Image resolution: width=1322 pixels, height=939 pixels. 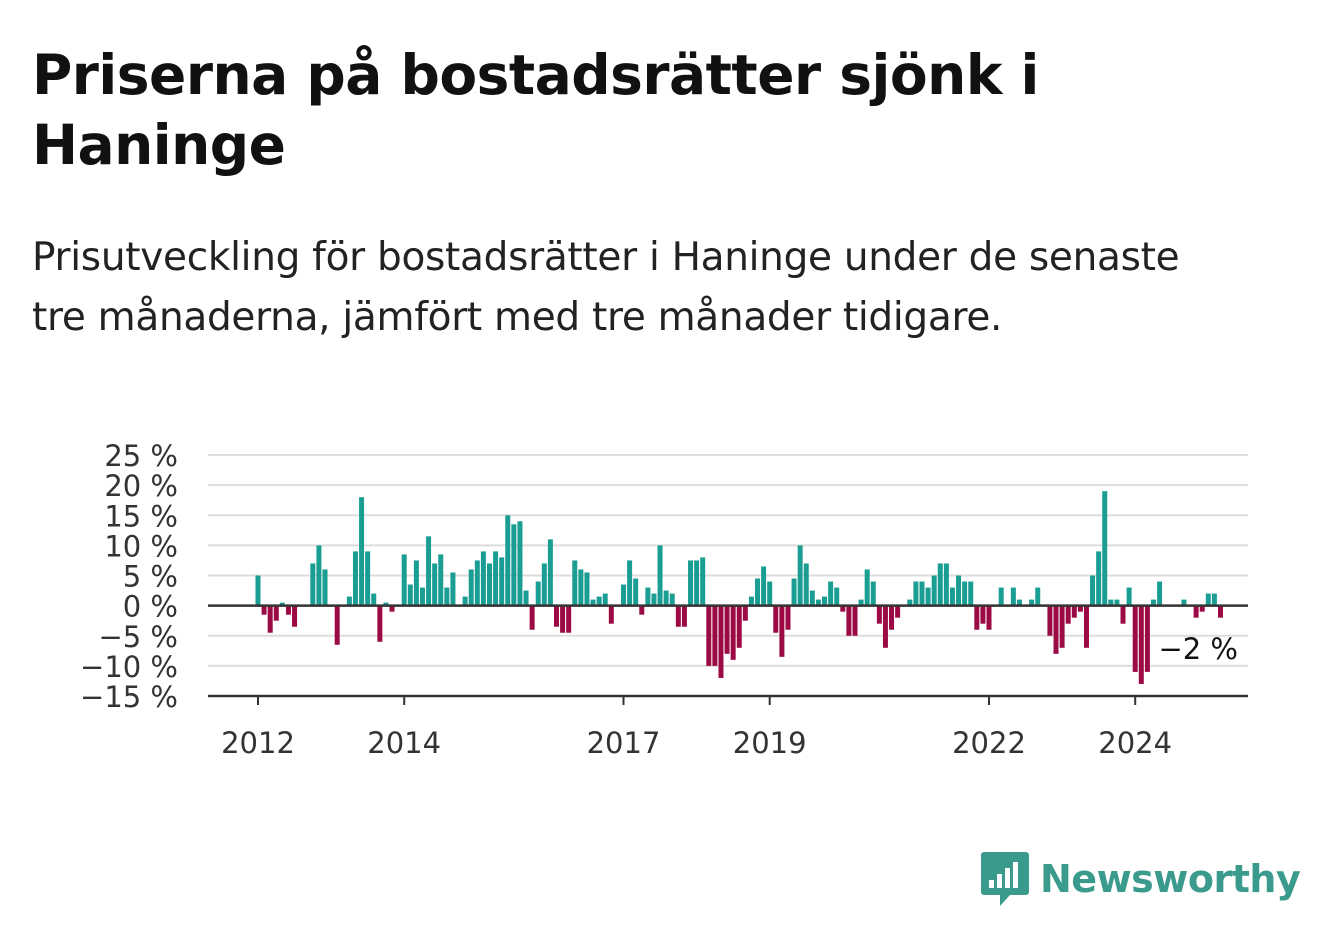 What do you see at coordinates (138, 637) in the screenshot?
I see `y-tick-label: −5 %` at bounding box center [138, 637].